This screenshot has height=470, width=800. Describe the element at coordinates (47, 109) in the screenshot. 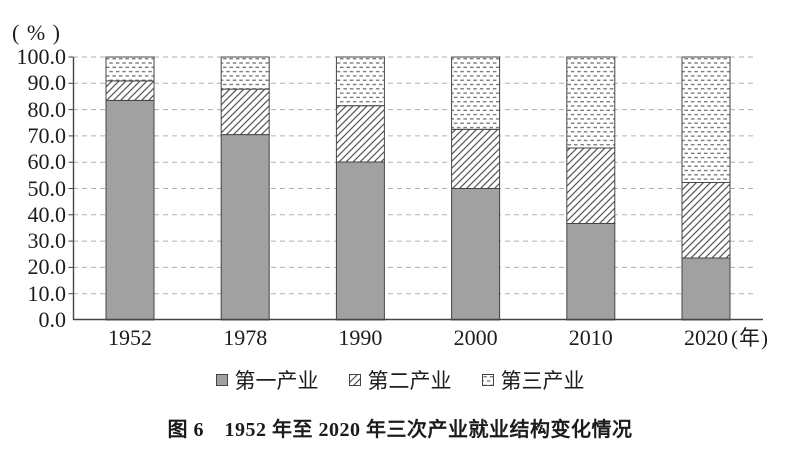

I see `y-tick-label: 80.0` at that location.